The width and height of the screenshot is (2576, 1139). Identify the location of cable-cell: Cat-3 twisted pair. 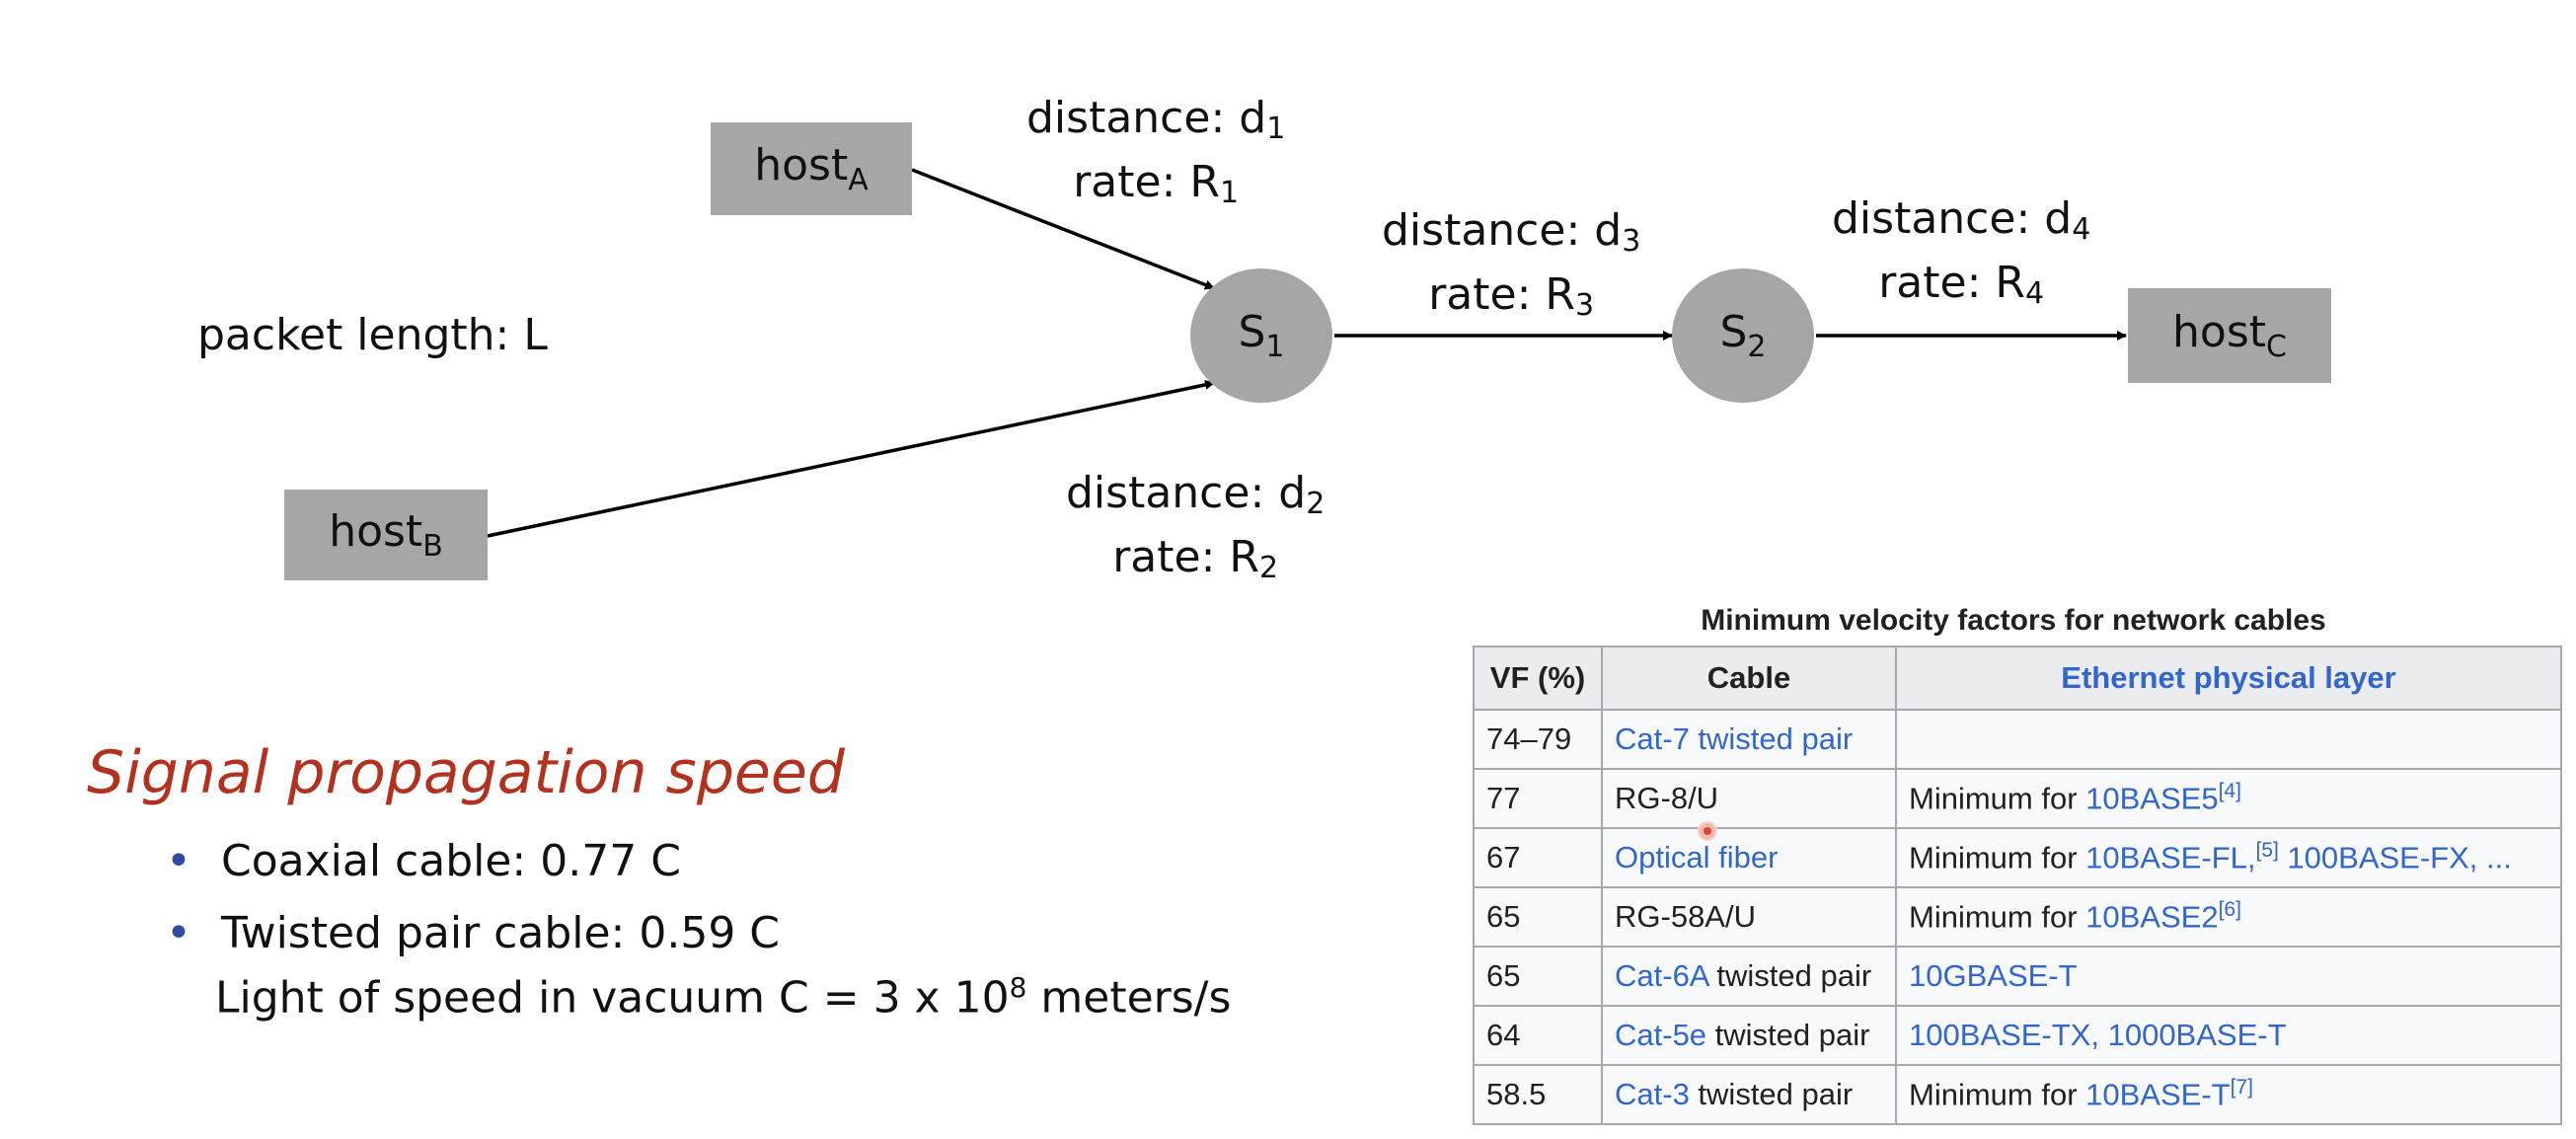
(1749, 1094).